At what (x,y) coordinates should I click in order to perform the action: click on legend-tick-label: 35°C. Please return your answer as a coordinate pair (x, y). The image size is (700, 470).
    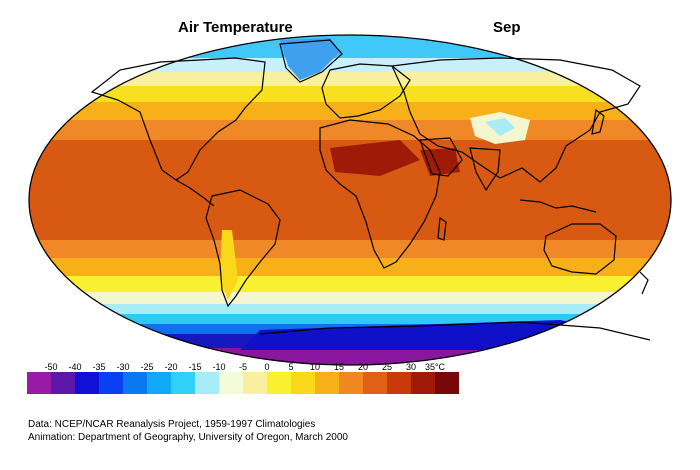
    Looking at the image, I should click on (435, 367).